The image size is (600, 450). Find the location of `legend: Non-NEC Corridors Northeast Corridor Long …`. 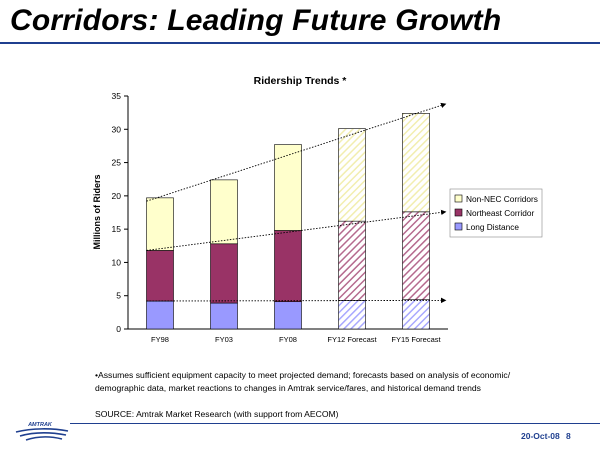

legend: Non-NEC Corridors Northeast Corridor Long … is located at coordinates (496, 213).